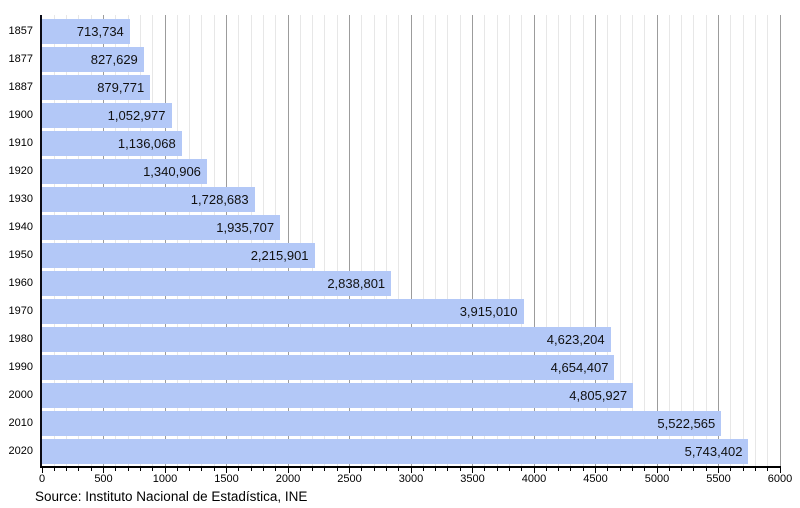 Image resolution: width=800 pixels, height=508 pixels. What do you see at coordinates (112, 143) in the screenshot?
I see `bar: 1,136,068` at bounding box center [112, 143].